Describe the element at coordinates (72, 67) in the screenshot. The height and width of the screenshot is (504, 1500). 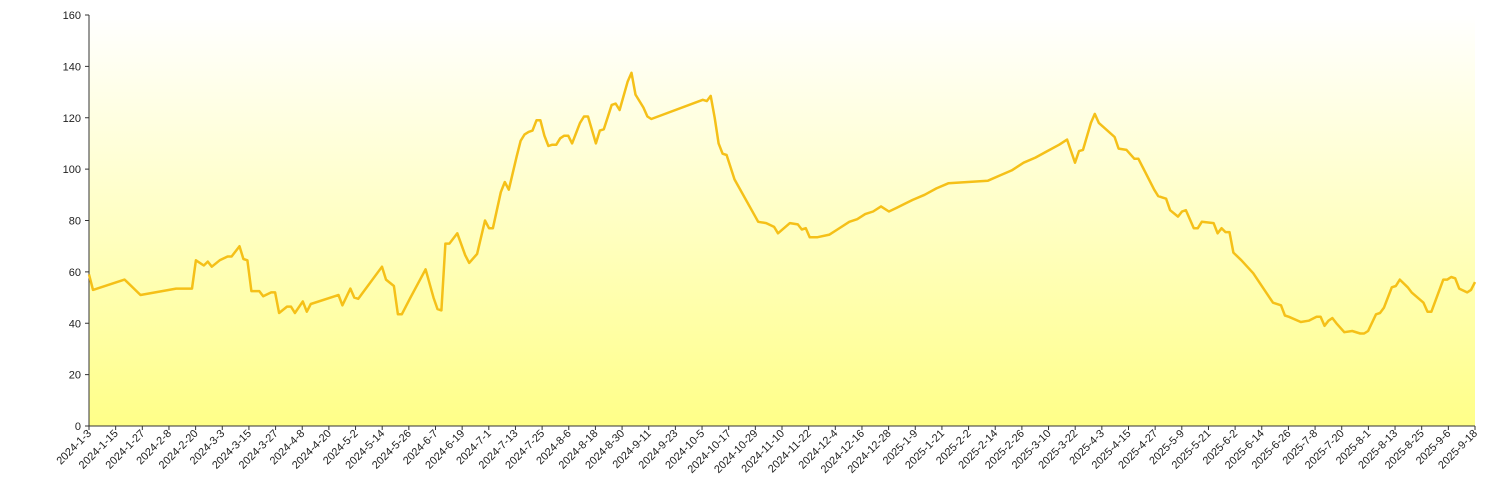
I see `y-tick-label: 140` at that location.